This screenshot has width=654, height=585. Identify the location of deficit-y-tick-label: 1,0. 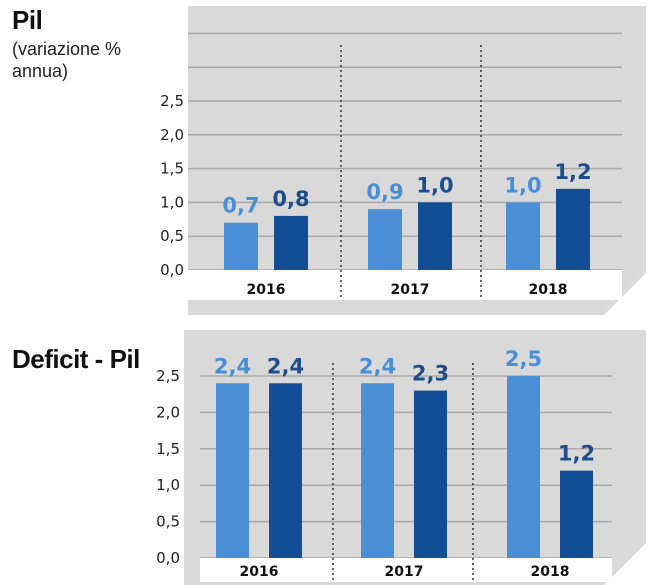
(168, 485).